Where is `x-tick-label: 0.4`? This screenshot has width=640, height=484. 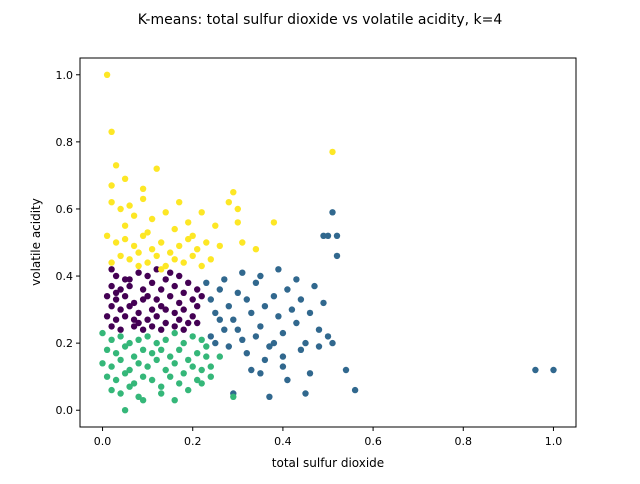
x-tick-label: 0.4 is located at coordinates (283, 441).